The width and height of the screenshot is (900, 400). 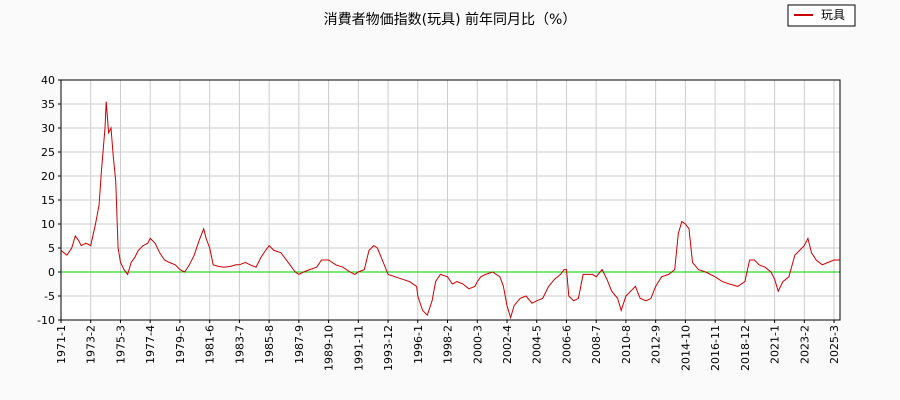 What do you see at coordinates (537, 344) in the screenshot?
I see `x-tick-label: 2004-5` at bounding box center [537, 344].